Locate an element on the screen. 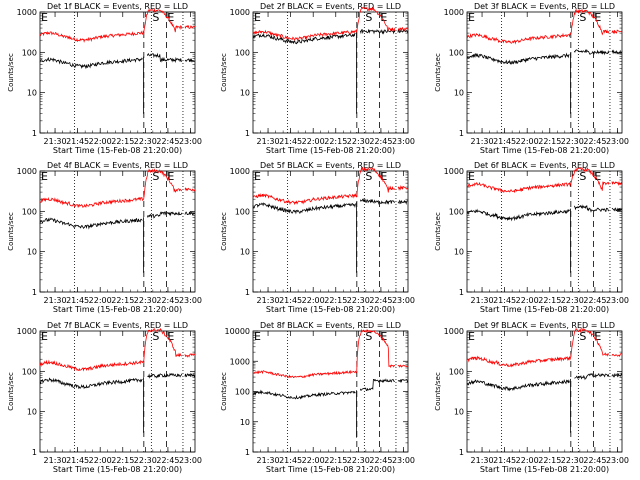  panel-title: Det 4f BLACK = Events, RED = LLD is located at coordinates (117, 165).